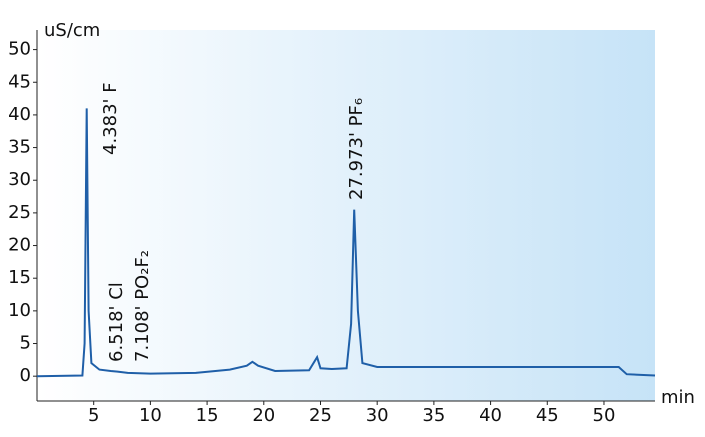 The image size is (705, 437). I want to click on y-tick-label: 15, so click(19, 277).